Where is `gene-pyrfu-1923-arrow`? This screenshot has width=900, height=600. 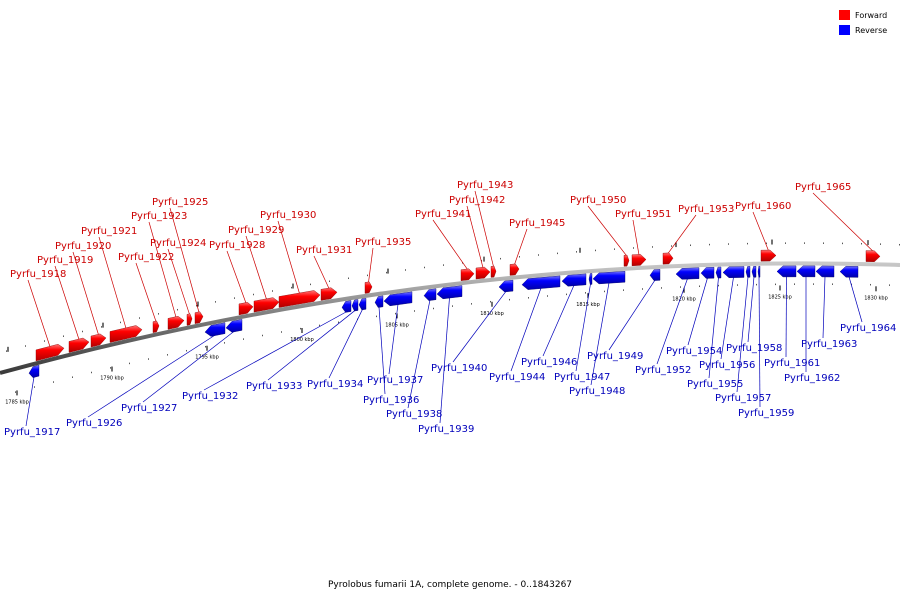 gene-pyrfu-1923-arrow is located at coordinates (176, 323).